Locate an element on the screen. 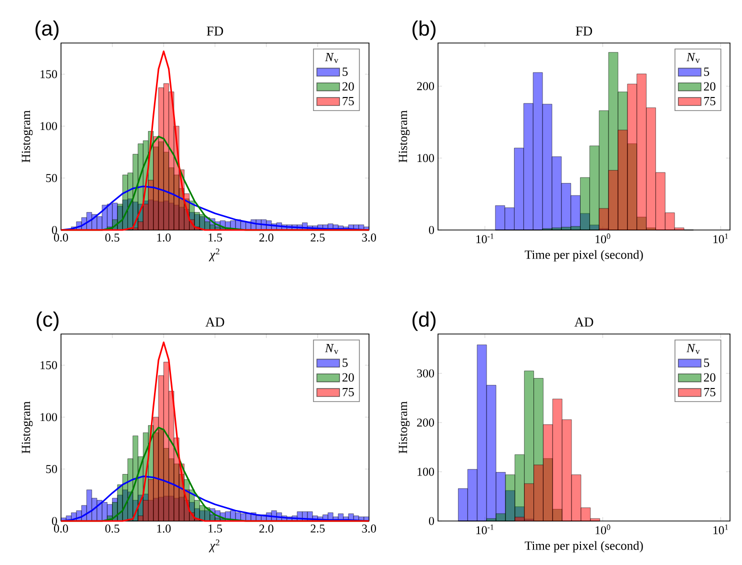 The width and height of the screenshot is (742, 565). y-tick-label: 300 is located at coordinates (425, 373).